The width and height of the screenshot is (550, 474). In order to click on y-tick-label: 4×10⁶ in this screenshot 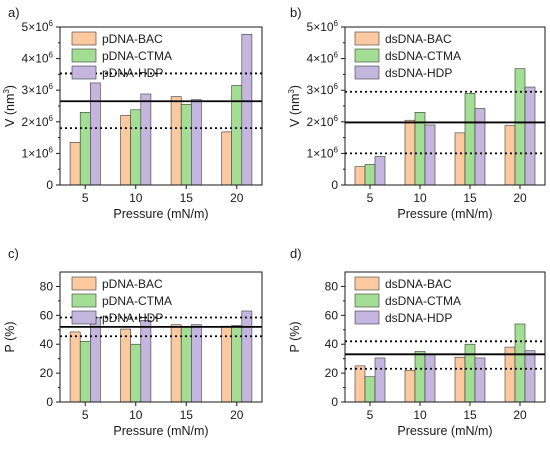, I will do `click(323, 58)`.